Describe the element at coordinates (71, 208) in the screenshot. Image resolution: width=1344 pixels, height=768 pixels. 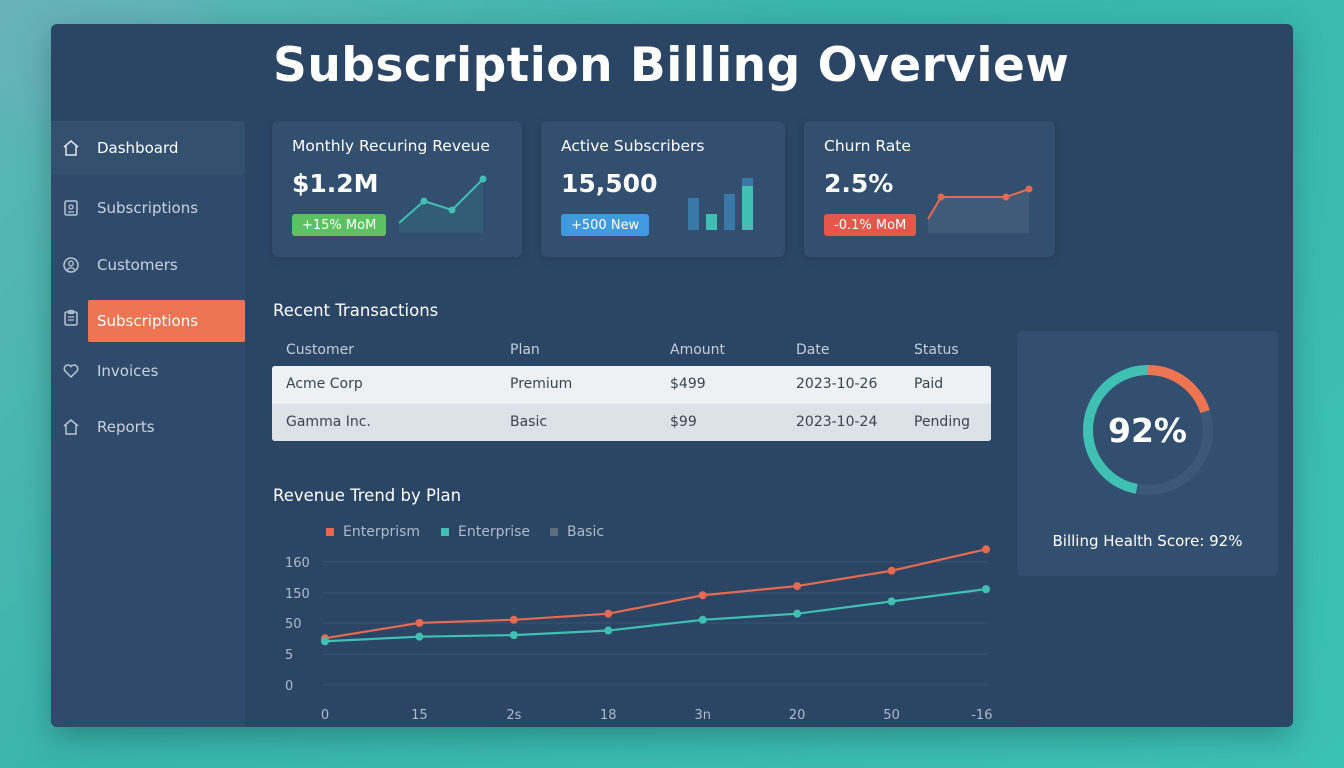
I see `id-card-icon` at that location.